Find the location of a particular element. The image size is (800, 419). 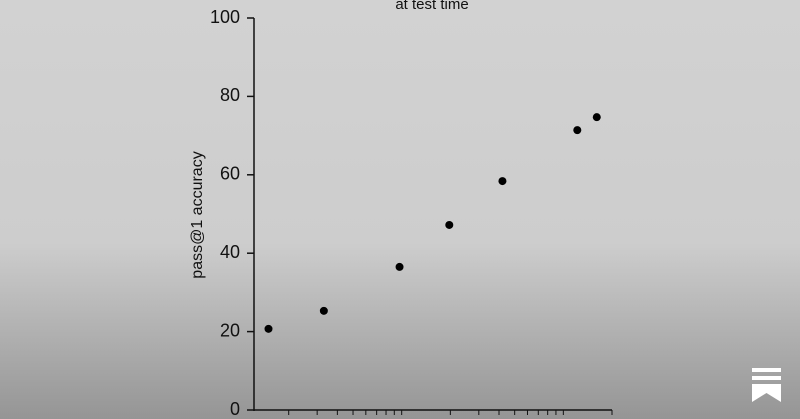

chart-title: at test time is located at coordinates (431, 6).